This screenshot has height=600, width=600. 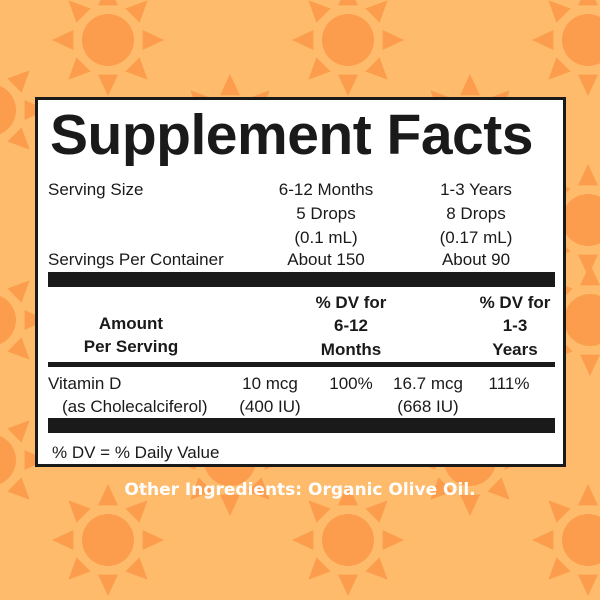 I want to click on group1-age: 6-12 Months, so click(x=326, y=189).